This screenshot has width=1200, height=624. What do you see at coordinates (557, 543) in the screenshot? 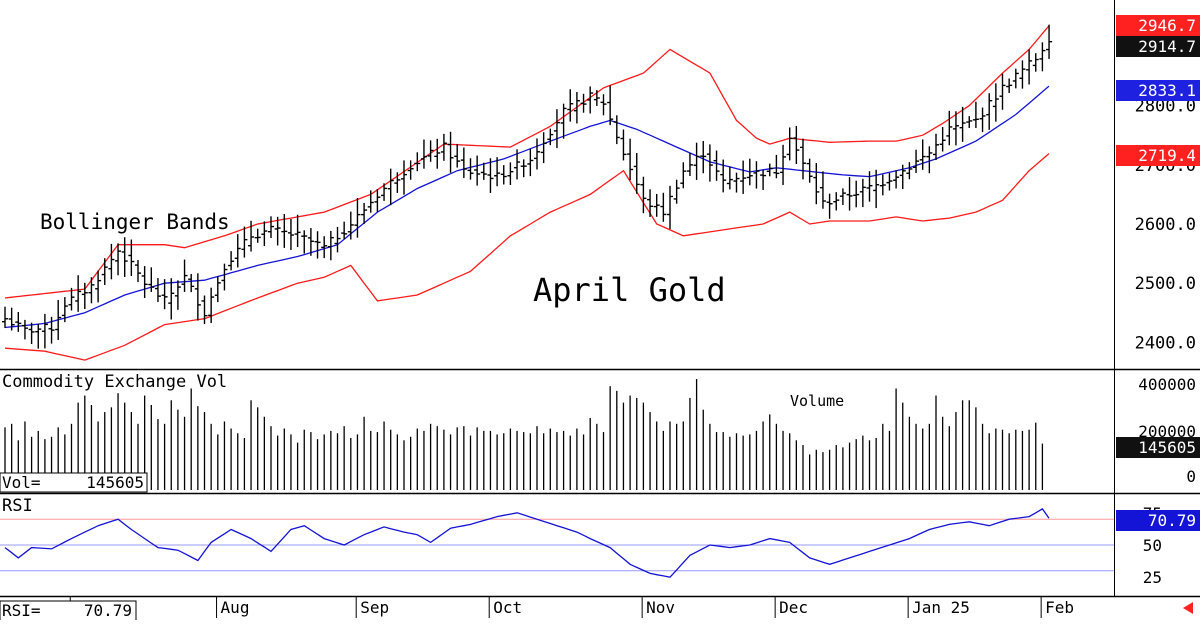
I see `rsi-panel-plot` at bounding box center [557, 543].